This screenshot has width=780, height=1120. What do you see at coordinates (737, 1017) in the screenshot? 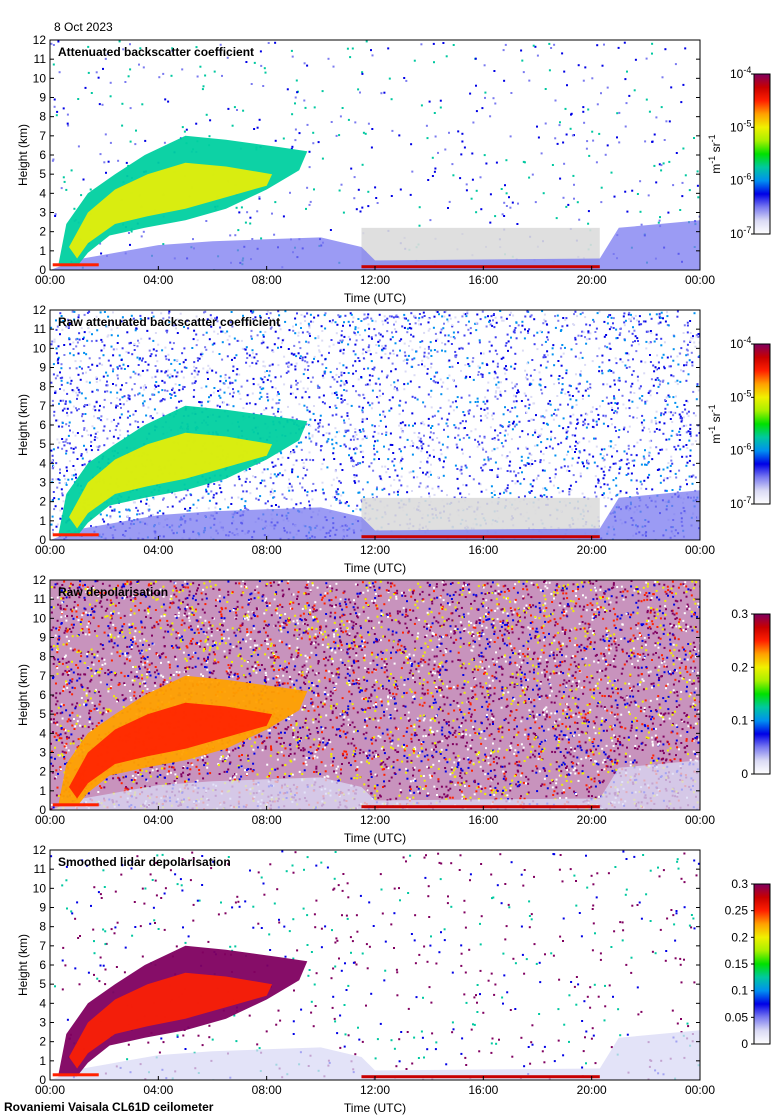
I see `colorbar-tick-label: 0.05` at bounding box center [737, 1017].